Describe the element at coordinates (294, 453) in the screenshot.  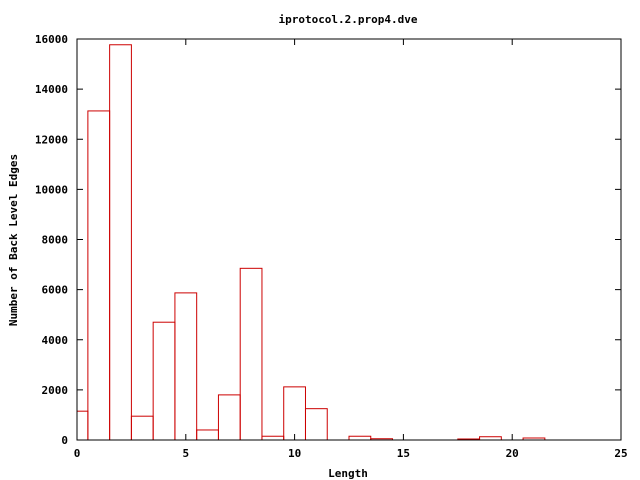
I see `x-tick-label: 10` at that location.